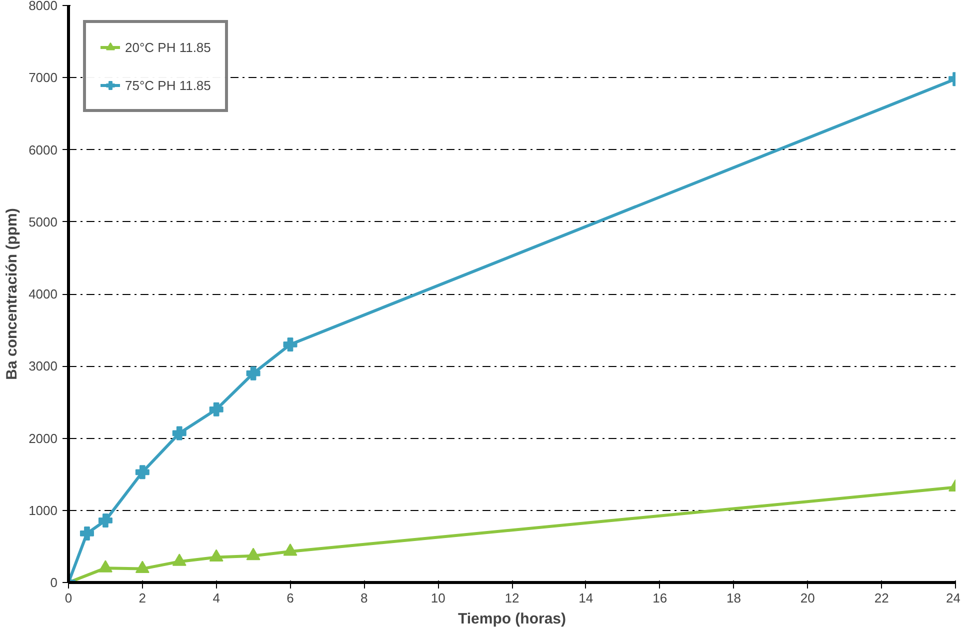  Describe the element at coordinates (43, 366) in the screenshot. I see `y-tick-label: 3000` at that location.